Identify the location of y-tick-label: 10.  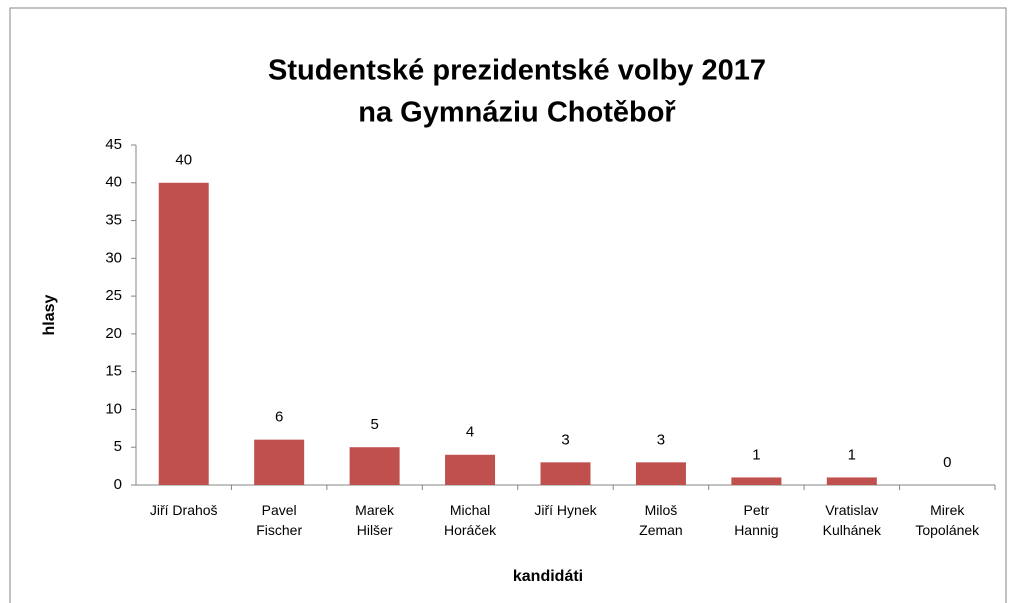
(113, 408).